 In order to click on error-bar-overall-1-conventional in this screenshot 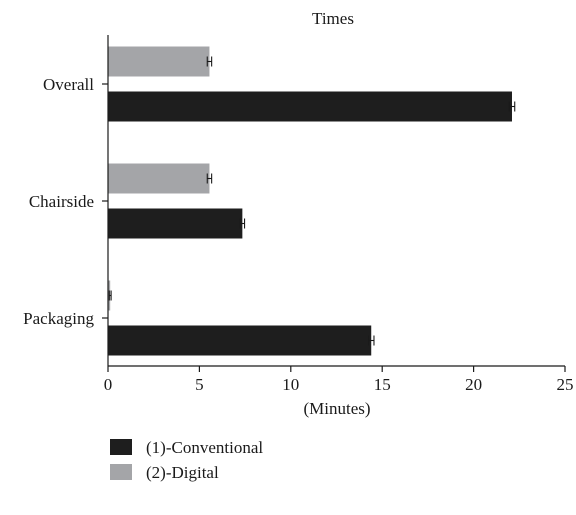, I will do `click(512, 106)`.